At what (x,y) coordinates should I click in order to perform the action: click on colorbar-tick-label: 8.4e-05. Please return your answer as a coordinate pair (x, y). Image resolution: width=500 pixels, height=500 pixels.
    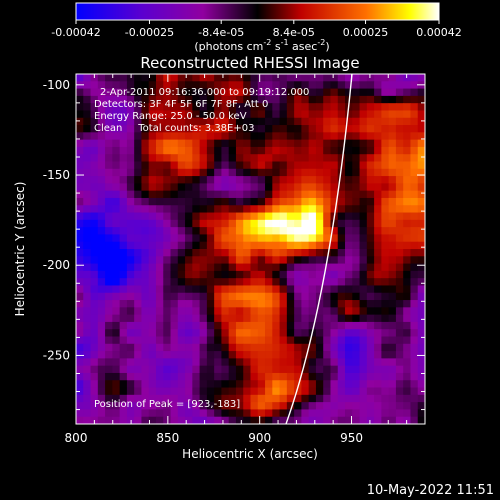
    Looking at the image, I should click on (294, 32).